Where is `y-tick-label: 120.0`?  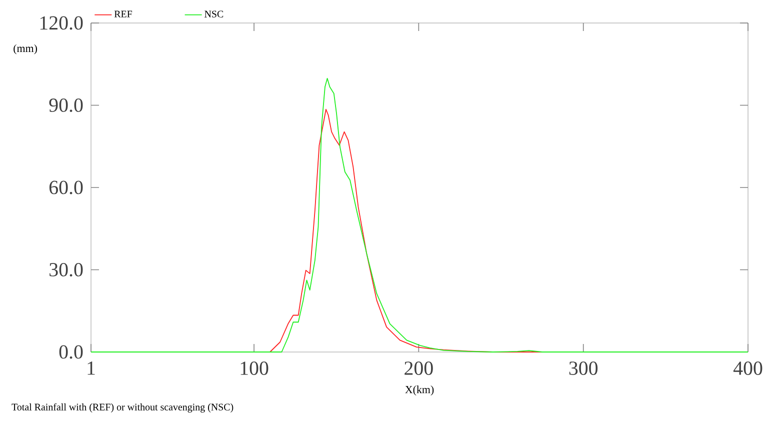
y-tick-label: 120.0 is located at coordinates (61, 23).